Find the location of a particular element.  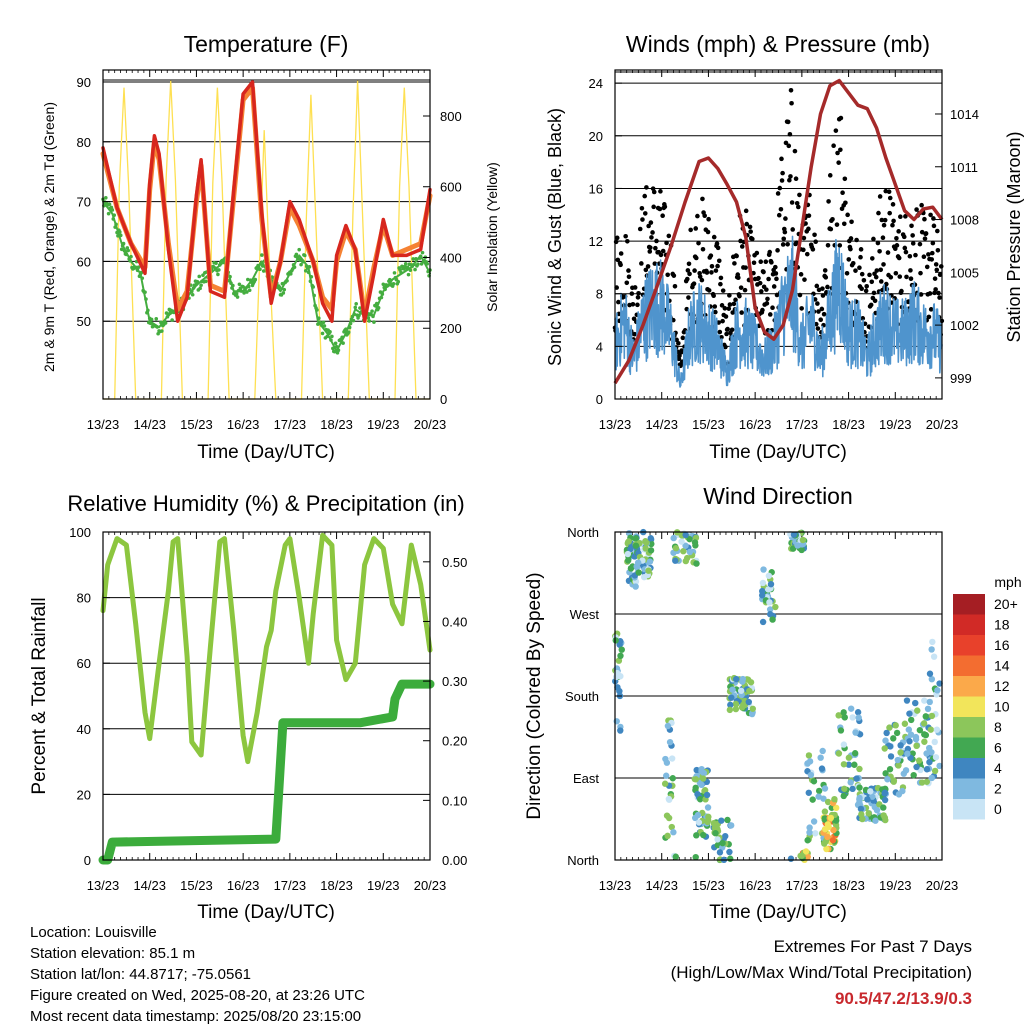

wind-direction-xlabel: Time (Day/UTC) is located at coordinates (778, 912).